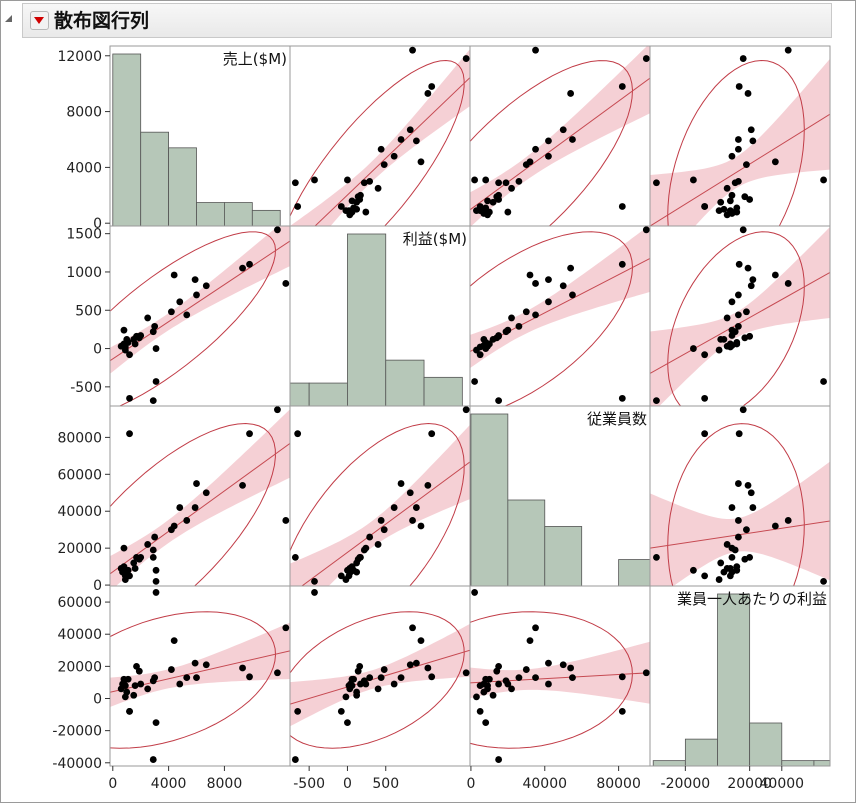 The image size is (856, 803). I want to click on x-tick-label: -500, so click(309, 784).